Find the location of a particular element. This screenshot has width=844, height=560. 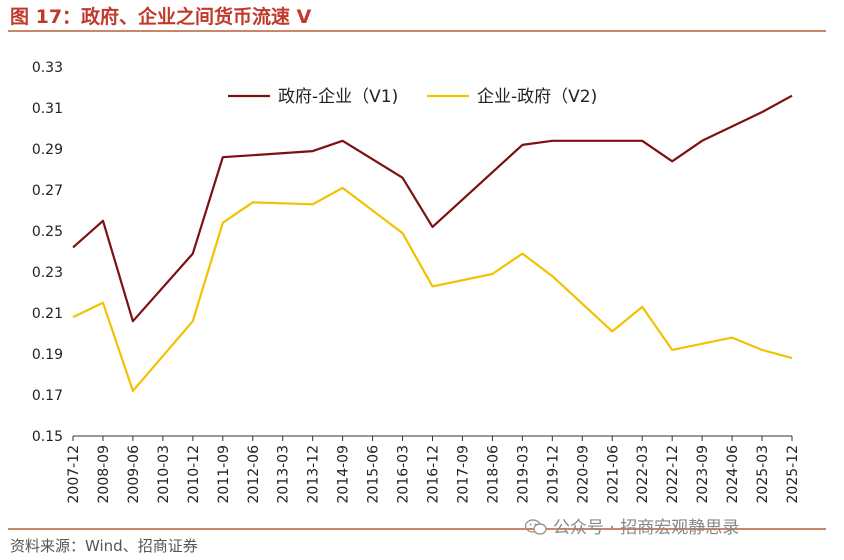

legend-label-2: 企业-政府（V2) is located at coordinates (537, 97).